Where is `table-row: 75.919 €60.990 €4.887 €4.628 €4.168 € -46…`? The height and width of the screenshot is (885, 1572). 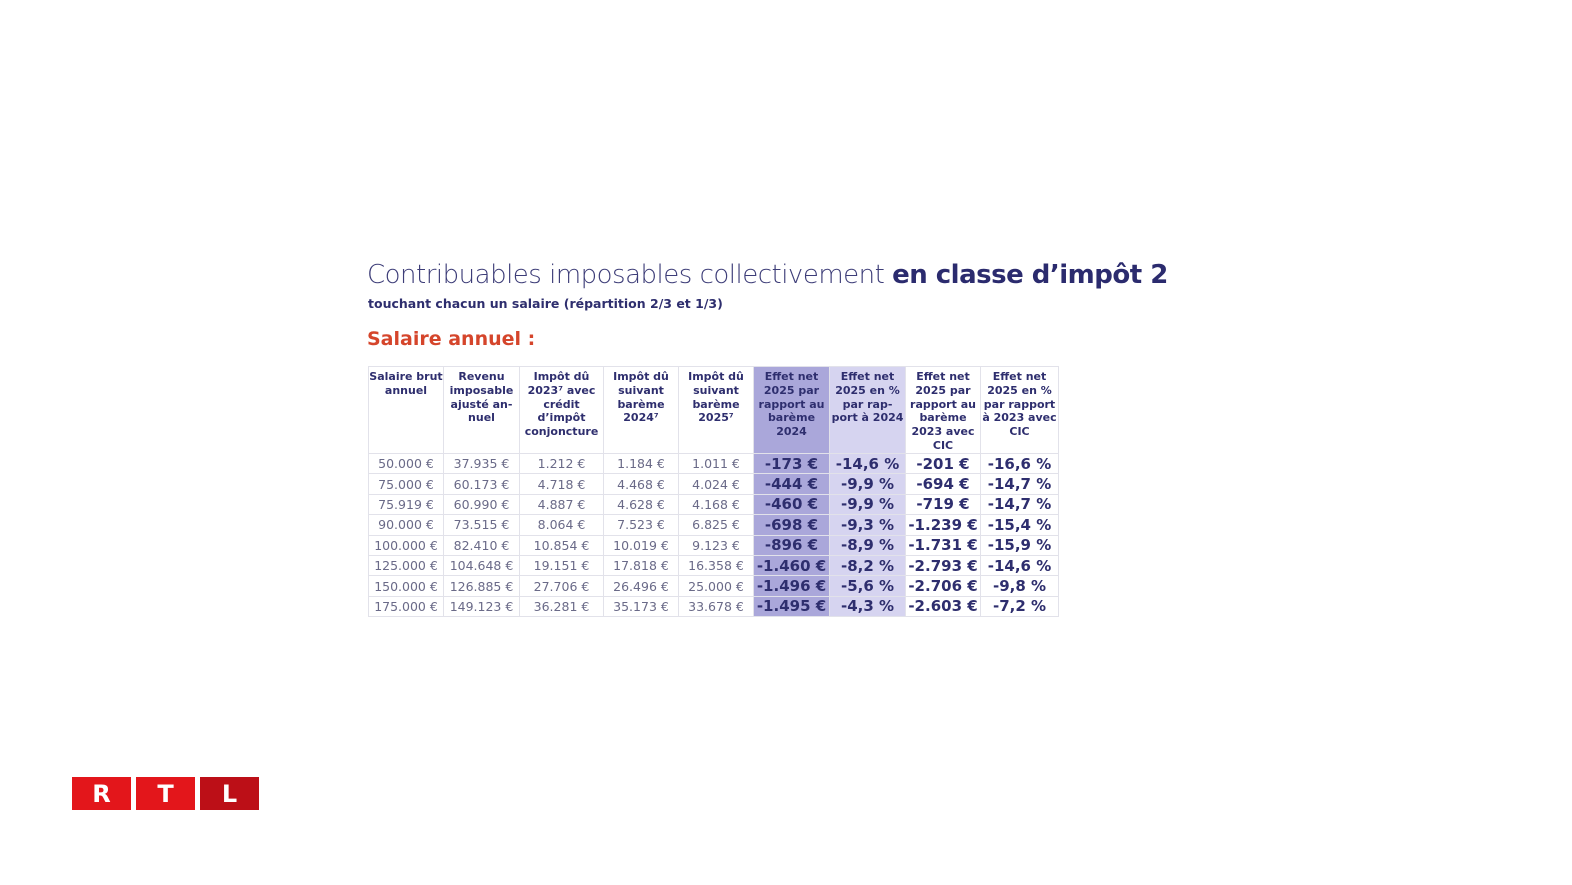
table-row: 75.919 €60.990 €4.887 €4.628 €4.168 € -46… is located at coordinates (713, 504).